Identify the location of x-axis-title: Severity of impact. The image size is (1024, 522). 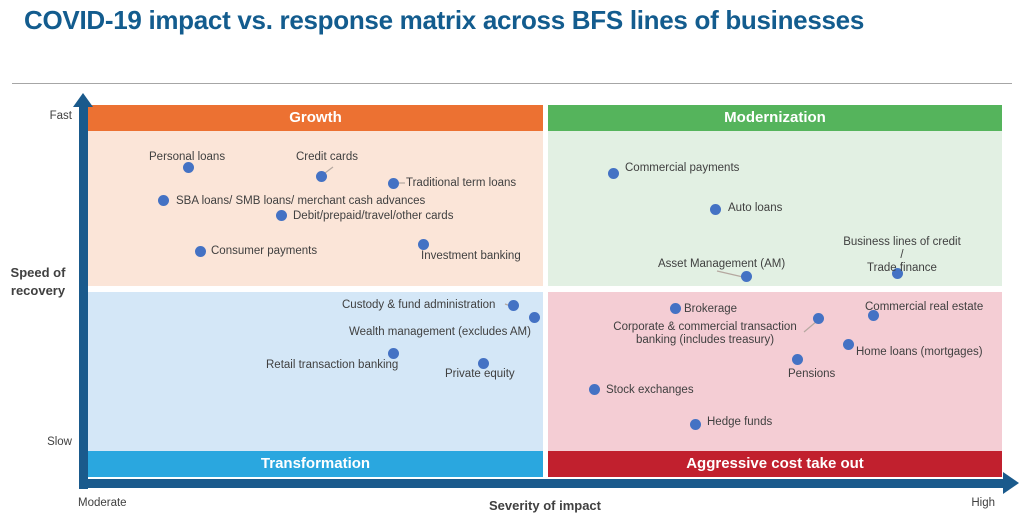
(545, 505).